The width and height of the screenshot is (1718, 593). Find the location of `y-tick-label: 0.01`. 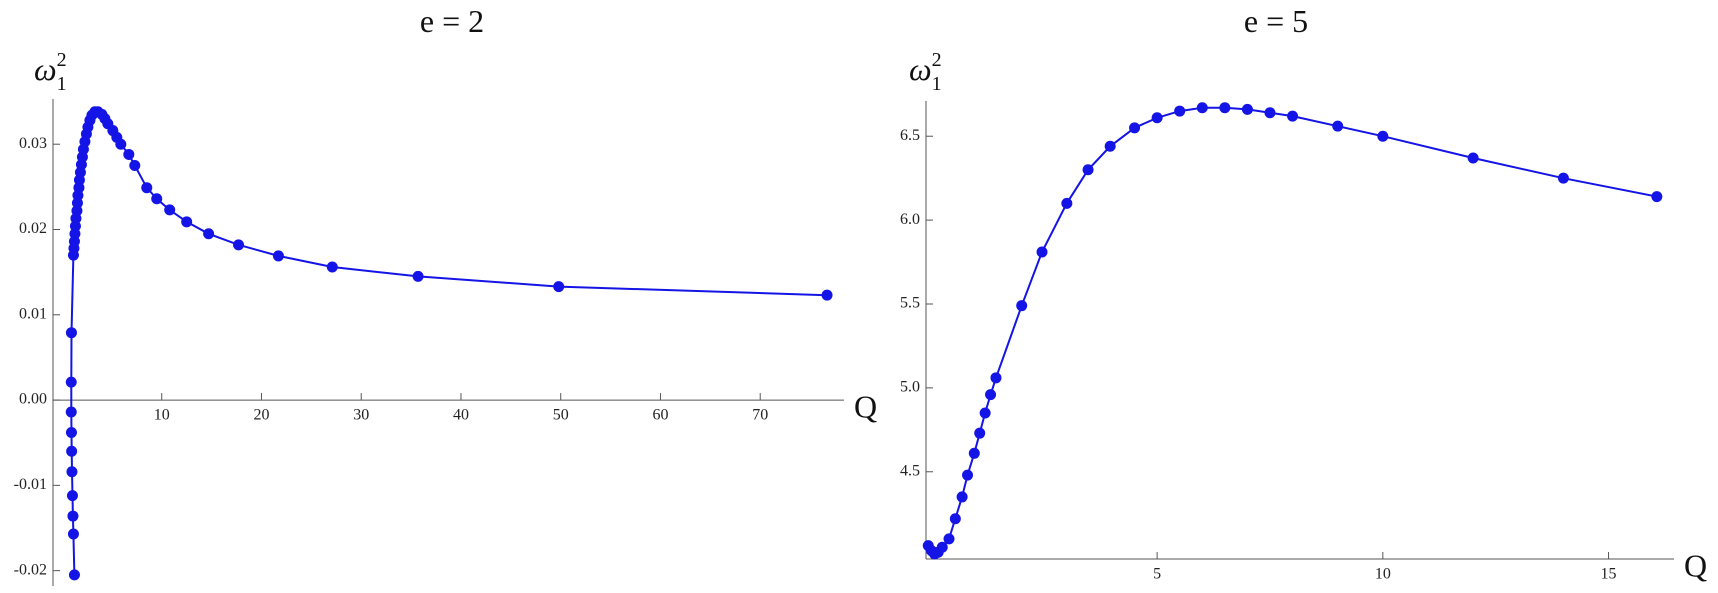

y-tick-label: 0.01 is located at coordinates (33, 313).